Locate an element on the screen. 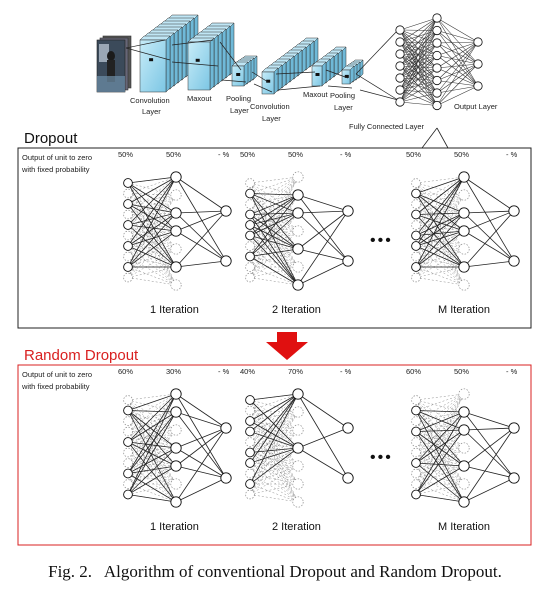  dropout-note-line1: Output of unit to zero is located at coordinates (57, 157).